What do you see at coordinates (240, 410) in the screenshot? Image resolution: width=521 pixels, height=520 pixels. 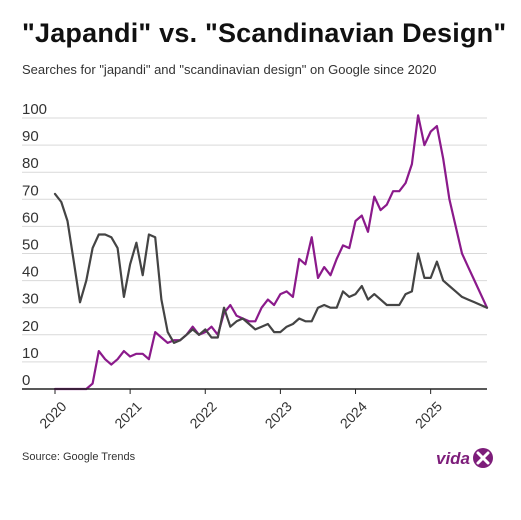 I see `x-axis-tick-labels: 2020 2021 2022 2023 2024 2025` at bounding box center [240, 410].